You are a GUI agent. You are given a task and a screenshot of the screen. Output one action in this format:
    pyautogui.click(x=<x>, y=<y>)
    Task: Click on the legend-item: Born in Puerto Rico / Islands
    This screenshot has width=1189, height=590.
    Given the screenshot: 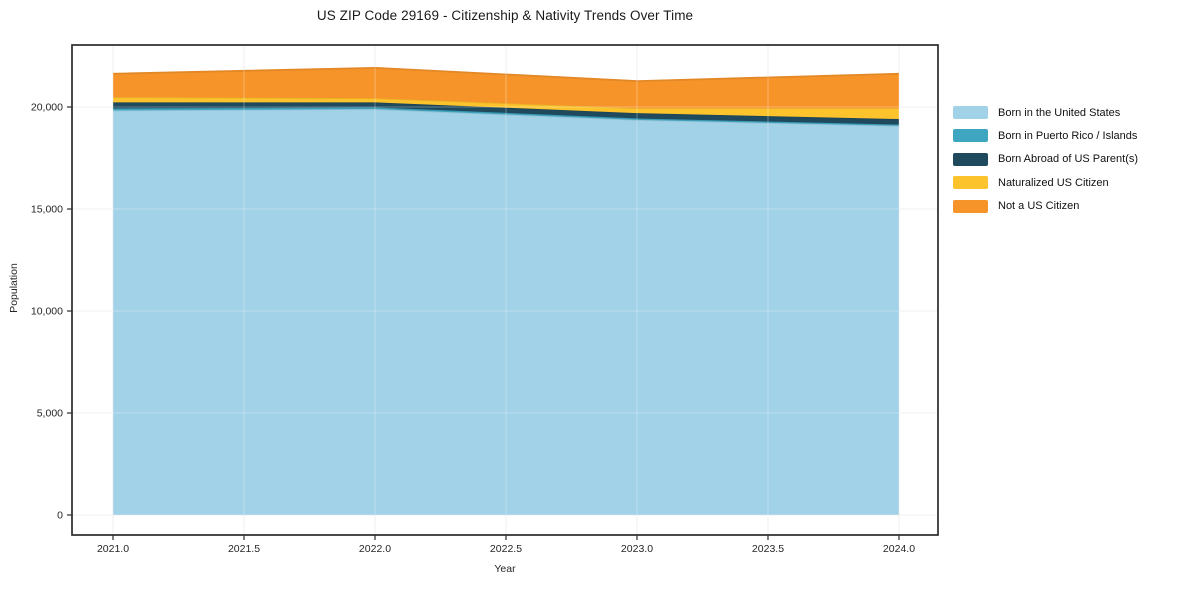 What is the action you would take?
    pyautogui.click(x=1045, y=136)
    